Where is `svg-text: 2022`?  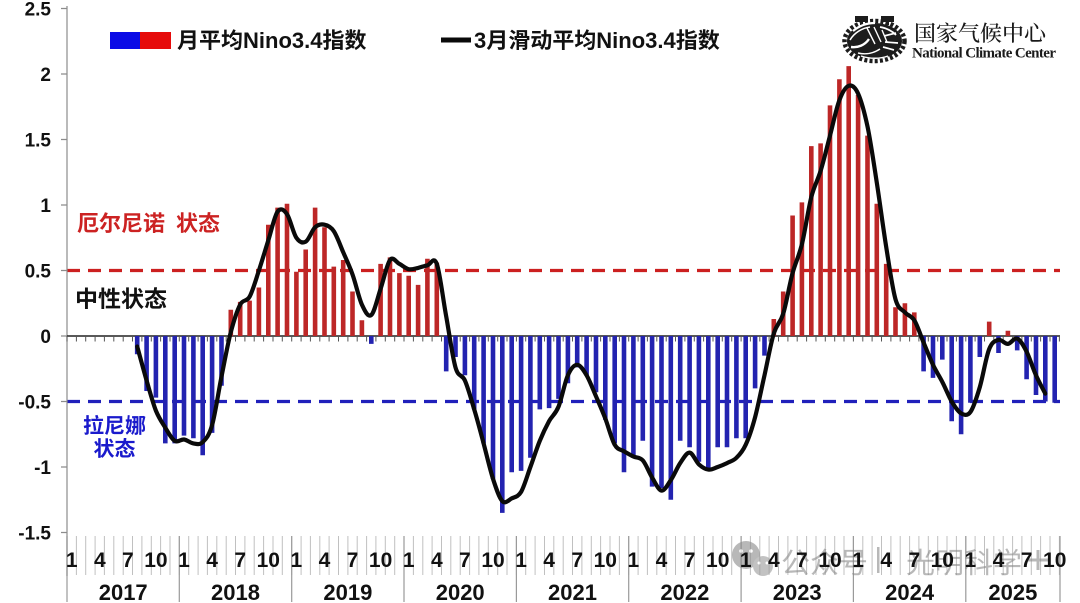 svg-text: 2022 is located at coordinates (684, 591).